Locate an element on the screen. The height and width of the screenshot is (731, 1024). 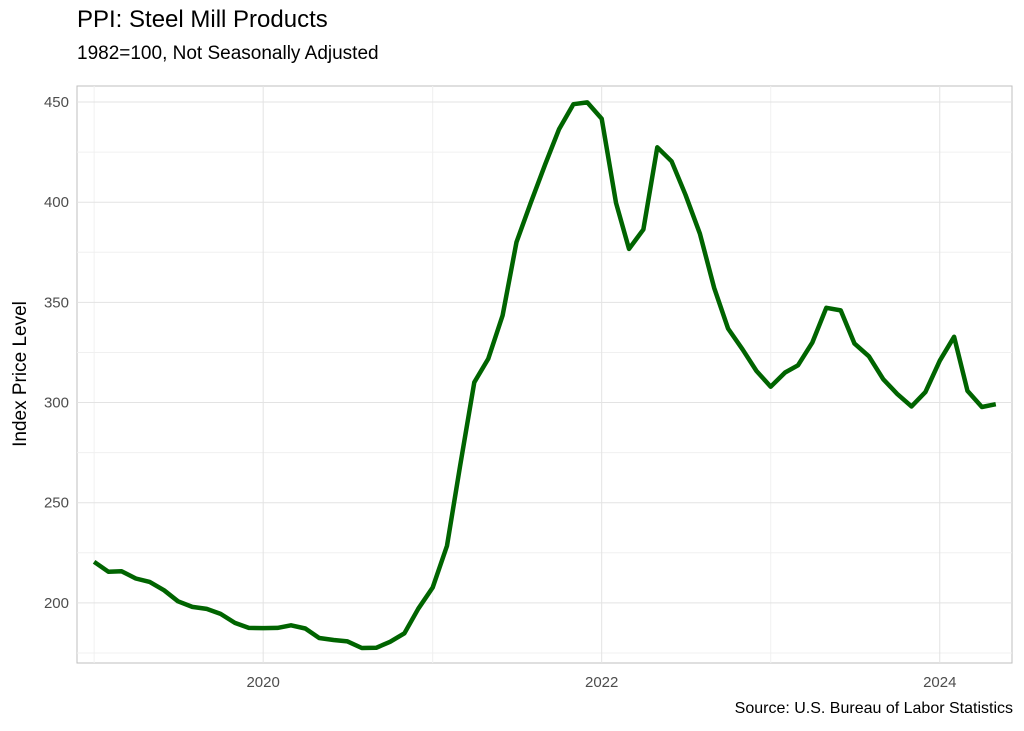
chart-subtitle: 1982=100, Not Seasonally Adjusted is located at coordinates (228, 53).